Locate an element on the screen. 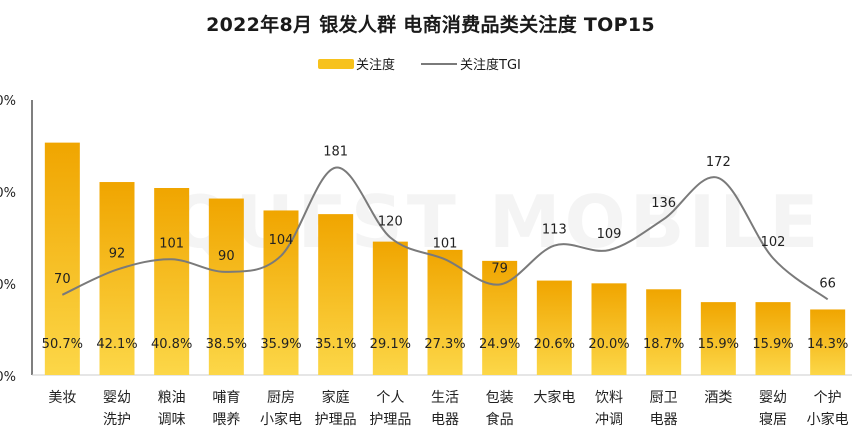  tgi-label: 181 is located at coordinates (335, 152).